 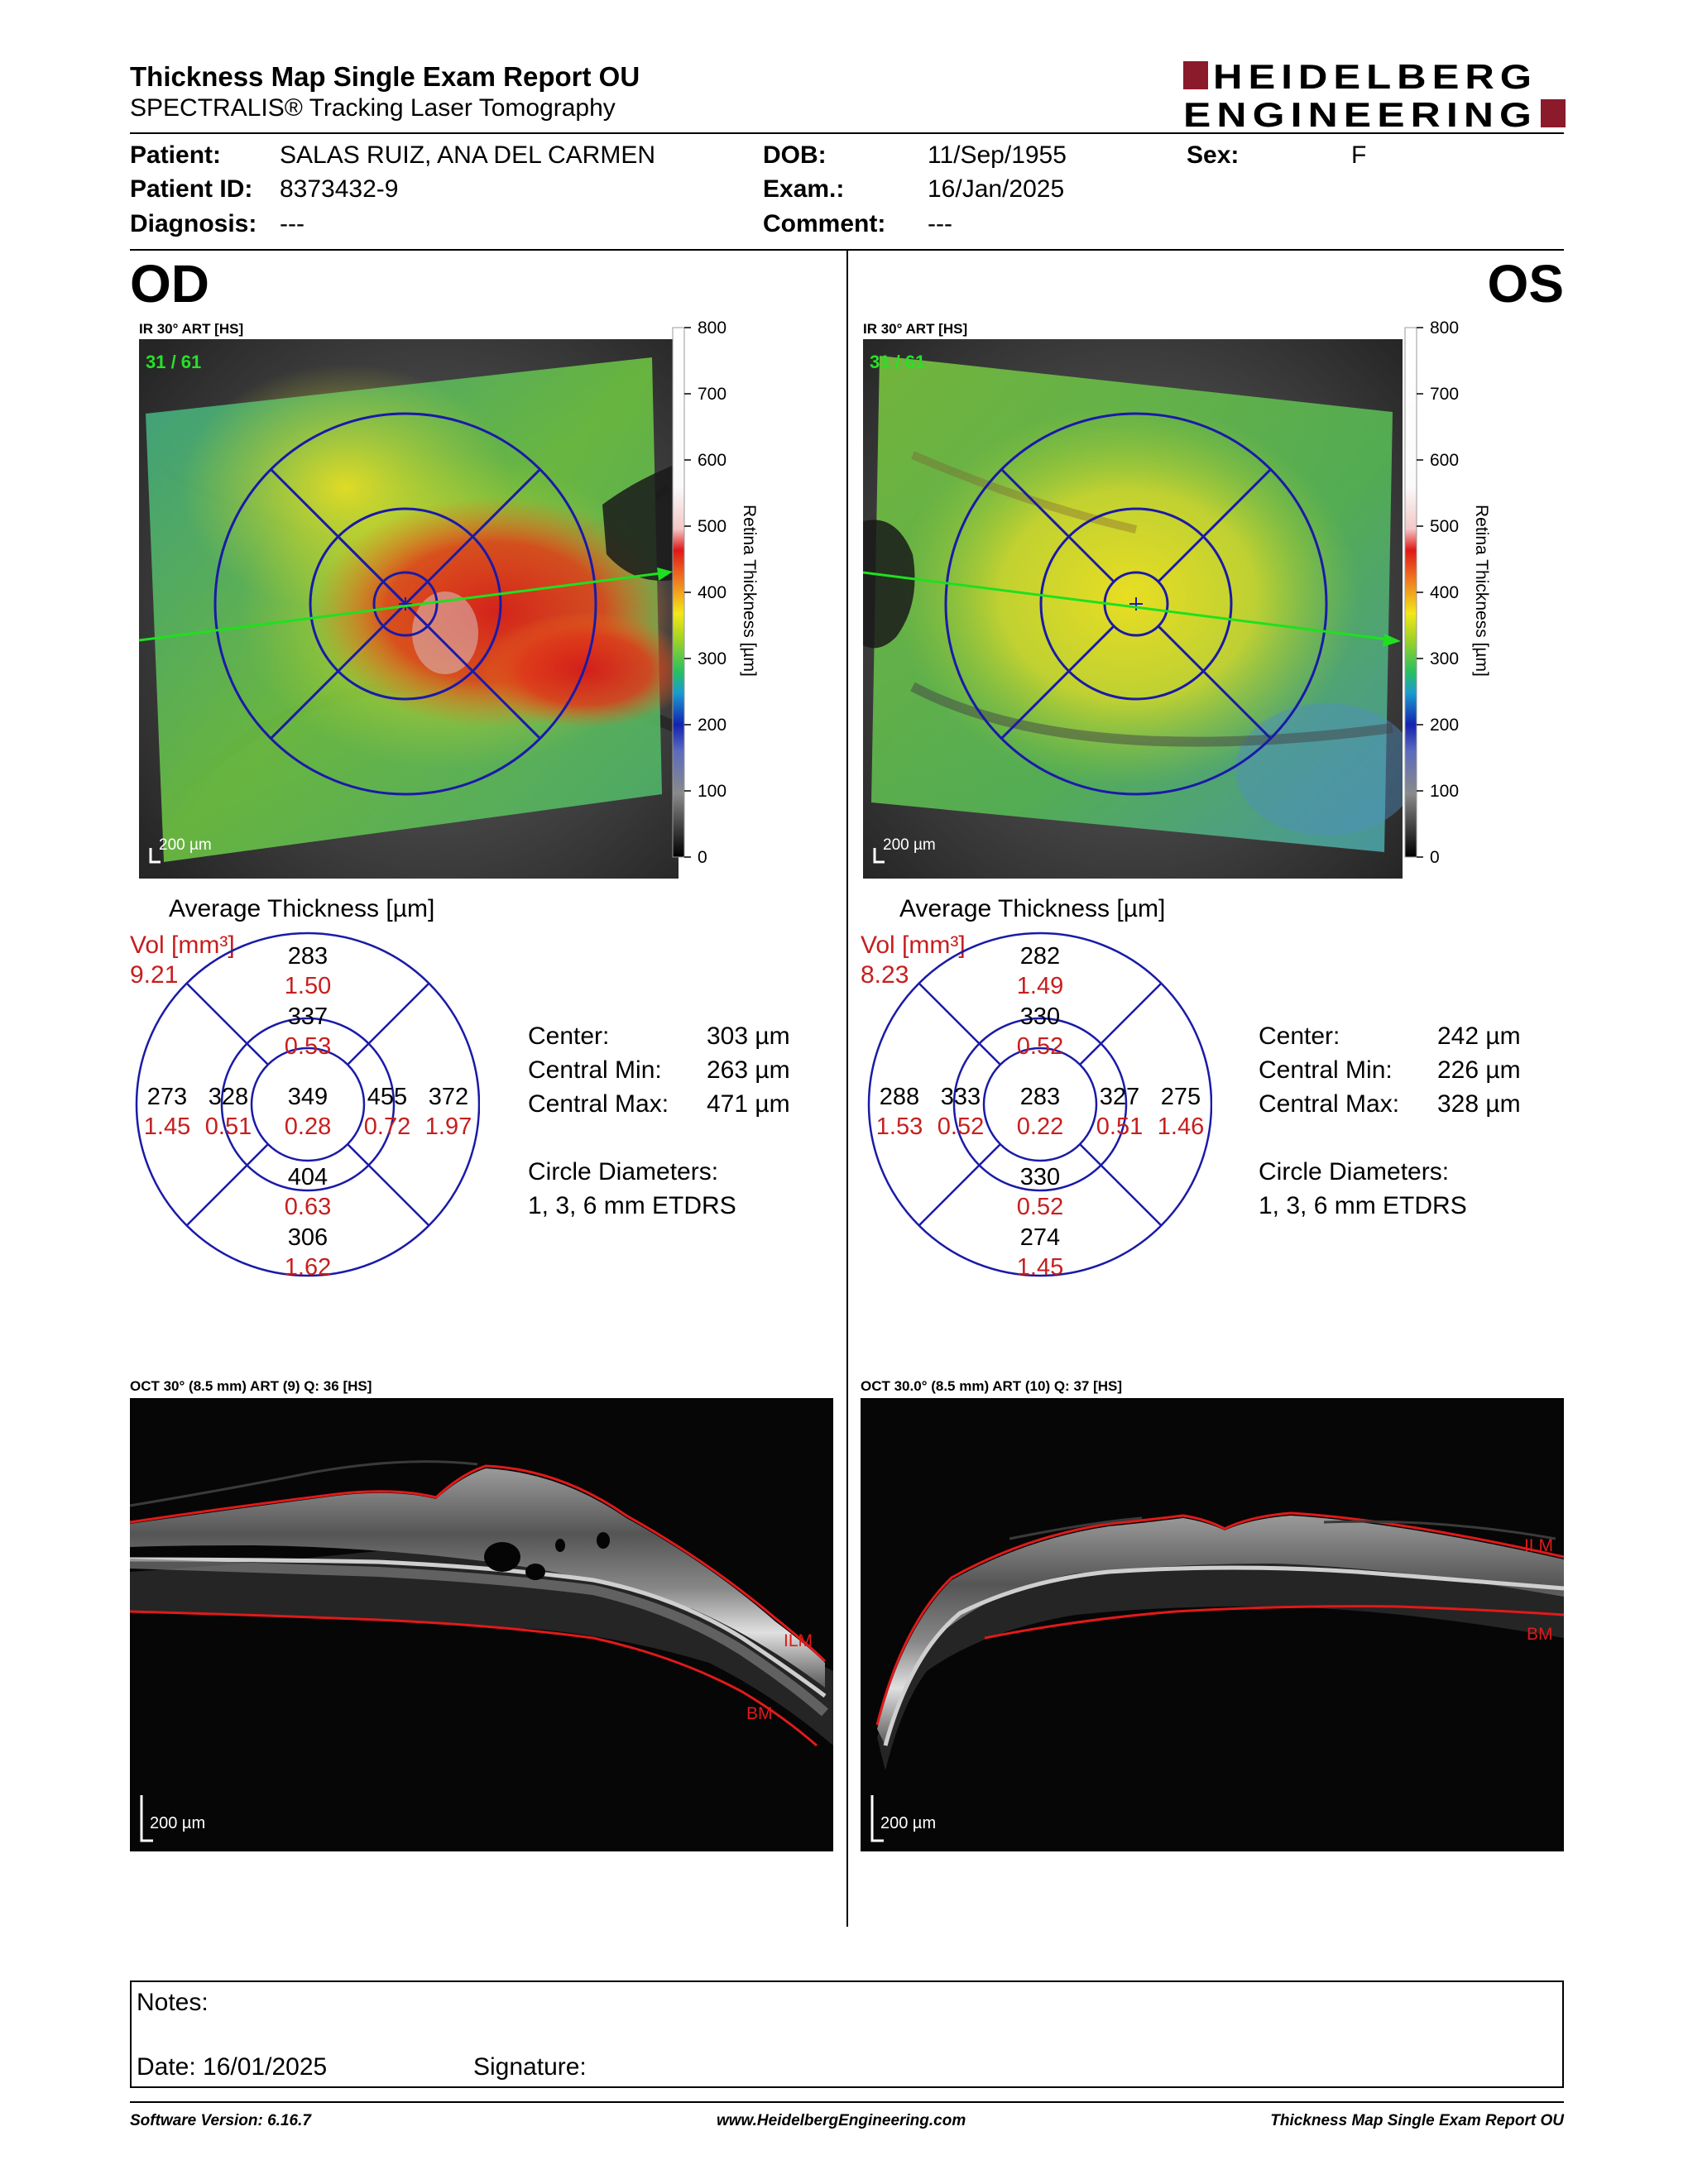 What do you see at coordinates (481, 1624) in the screenshot?
I see `od-oct-scan: ILM BM 200 µm` at bounding box center [481, 1624].